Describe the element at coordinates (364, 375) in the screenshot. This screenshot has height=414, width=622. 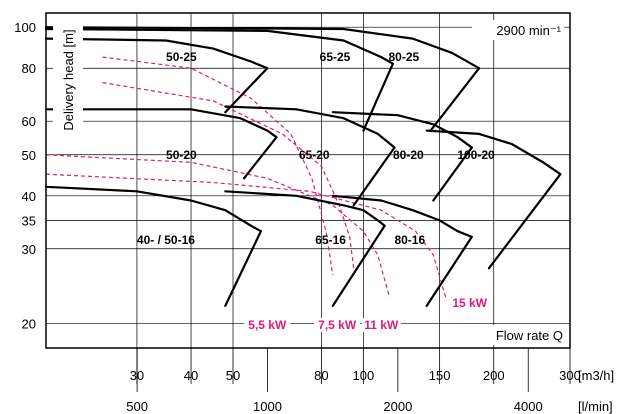
I see `x-m3h-label-100: 100` at that location.